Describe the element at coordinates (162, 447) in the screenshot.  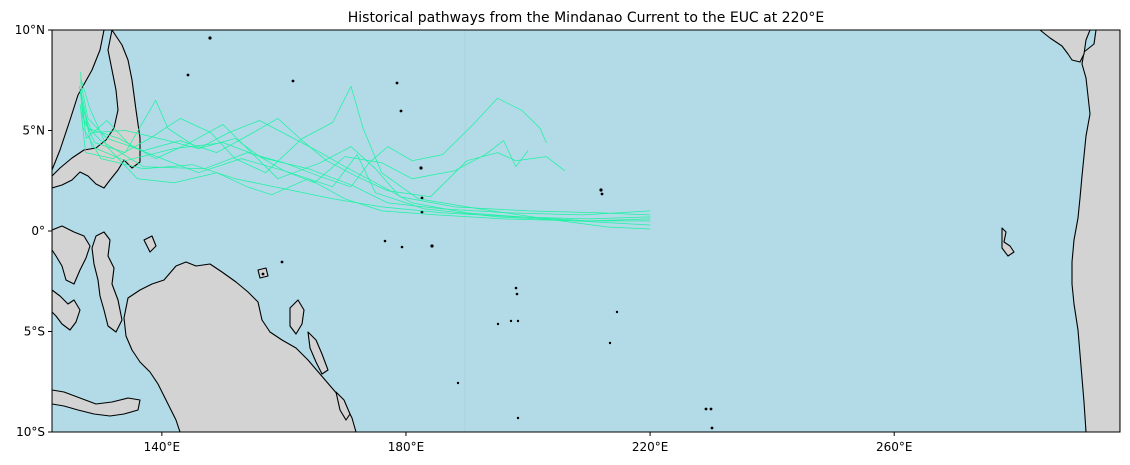
I see `longitude-tick-label: 140°E` at that location.